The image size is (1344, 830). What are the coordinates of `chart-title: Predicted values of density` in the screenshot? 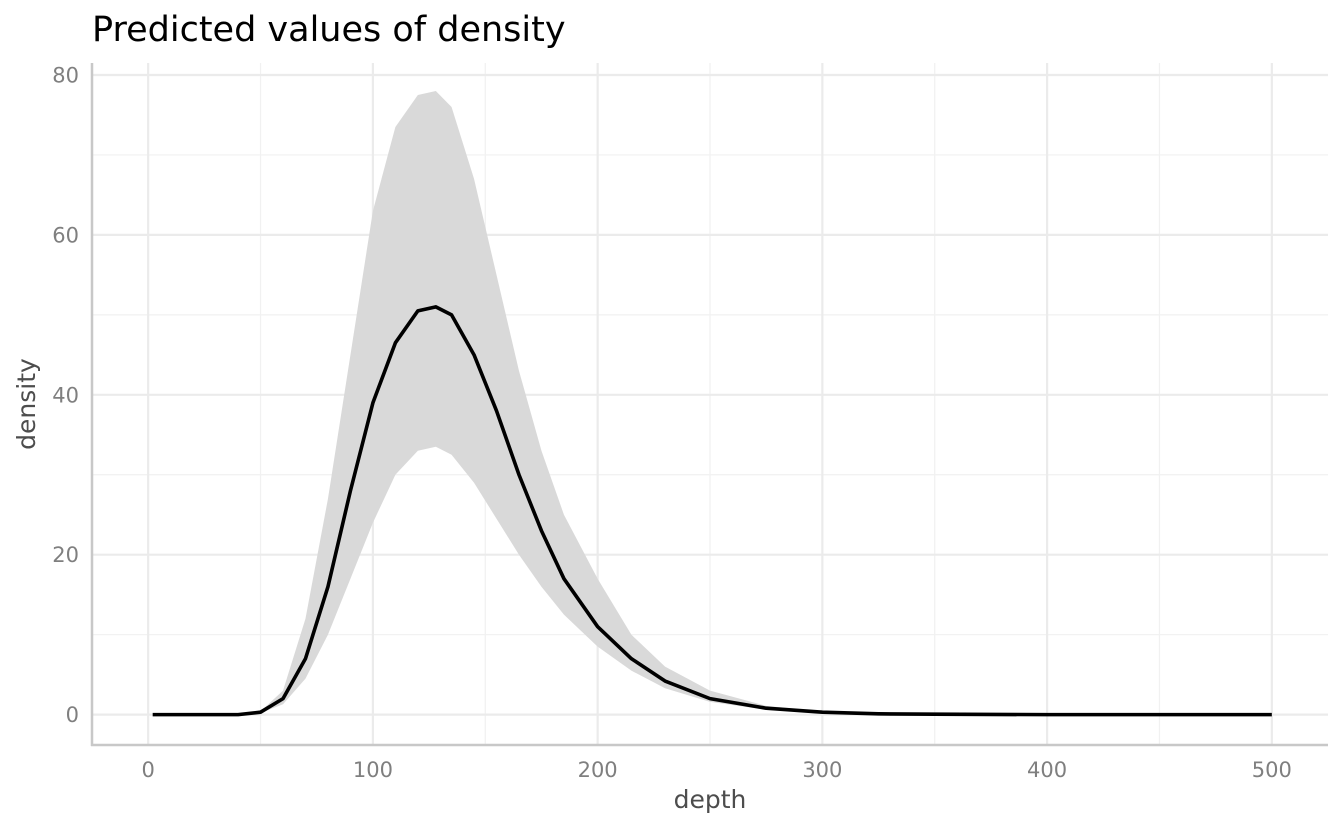 It's located at (329, 30).